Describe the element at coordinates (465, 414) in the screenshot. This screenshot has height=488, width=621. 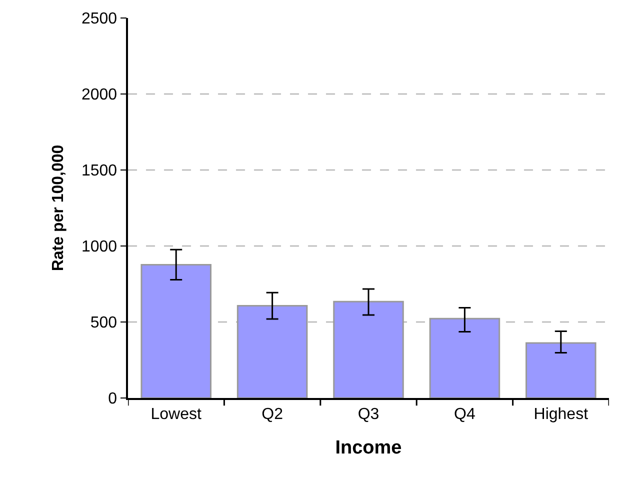
I see `x-tick-label: Q4` at that location.